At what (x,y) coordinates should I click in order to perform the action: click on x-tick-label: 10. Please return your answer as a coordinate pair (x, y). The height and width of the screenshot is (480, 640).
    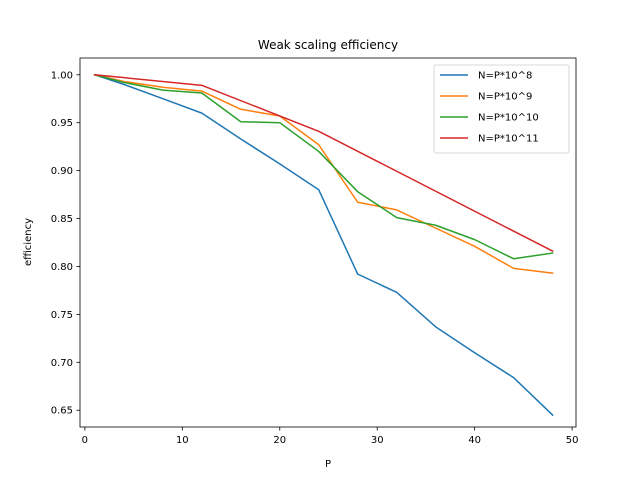
    Looking at the image, I should click on (182, 440).